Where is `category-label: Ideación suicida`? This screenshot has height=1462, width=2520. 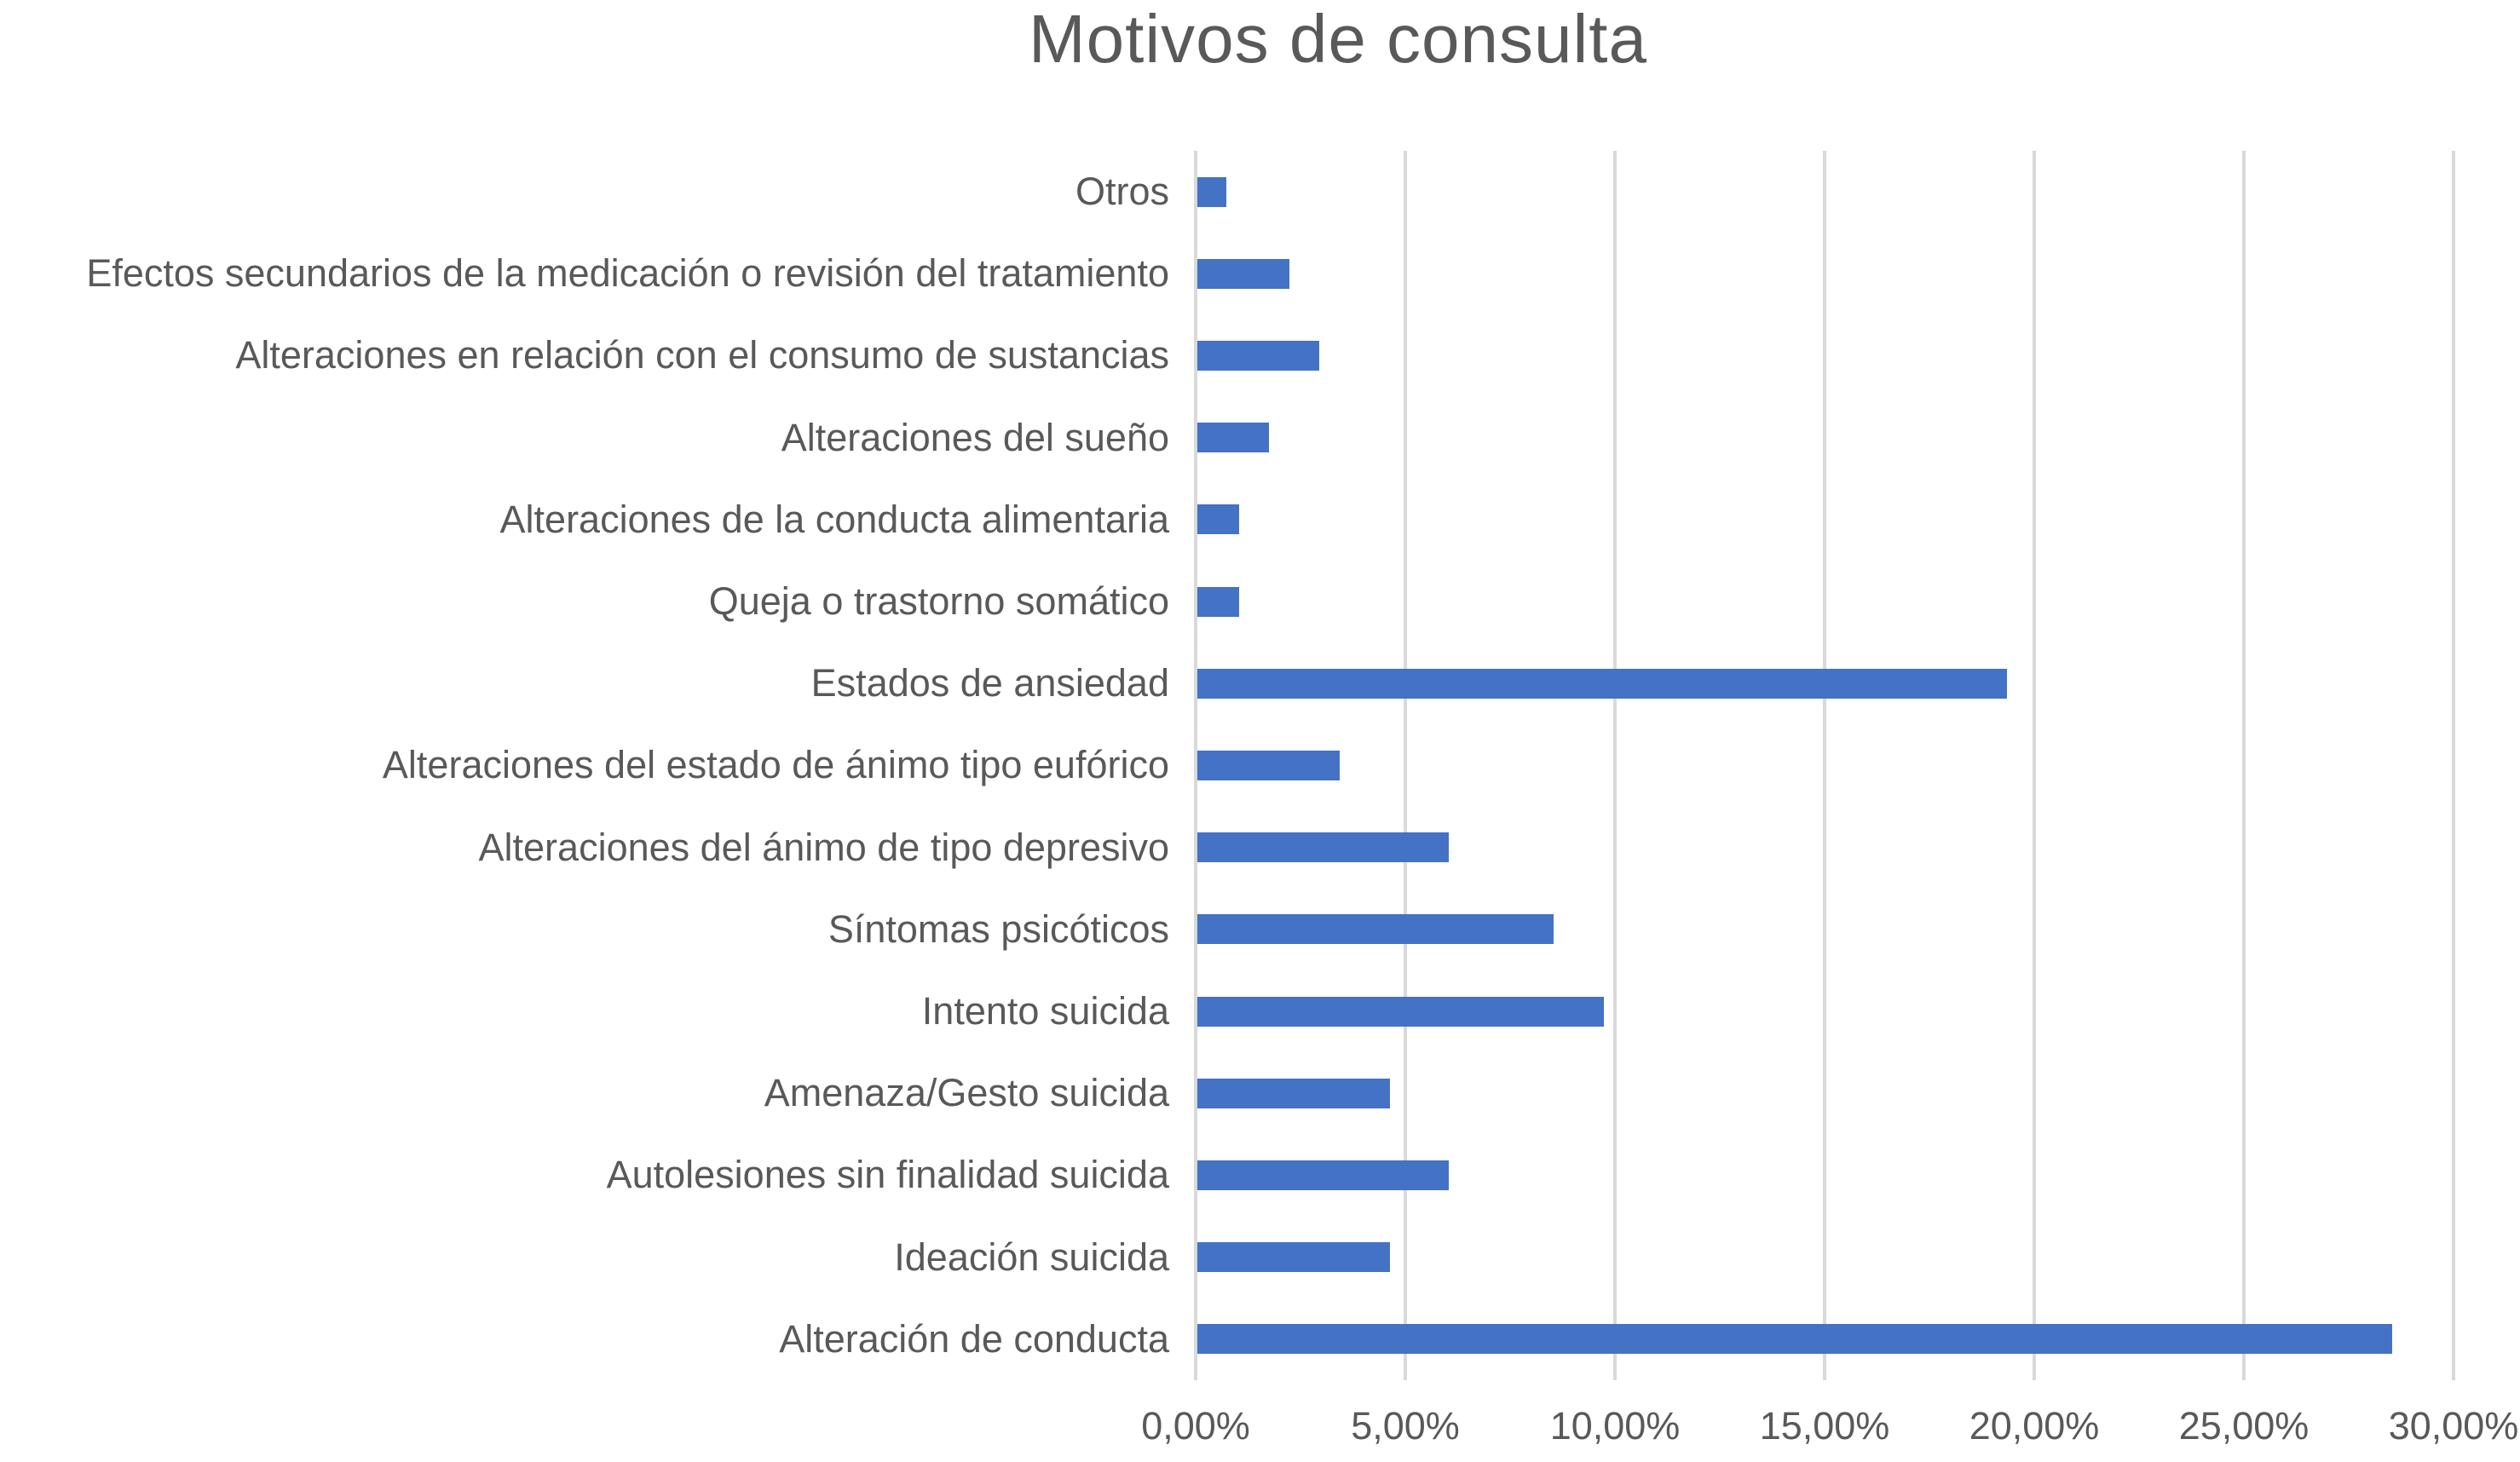
category-label: Ideación suicida is located at coordinates (1031, 1257).